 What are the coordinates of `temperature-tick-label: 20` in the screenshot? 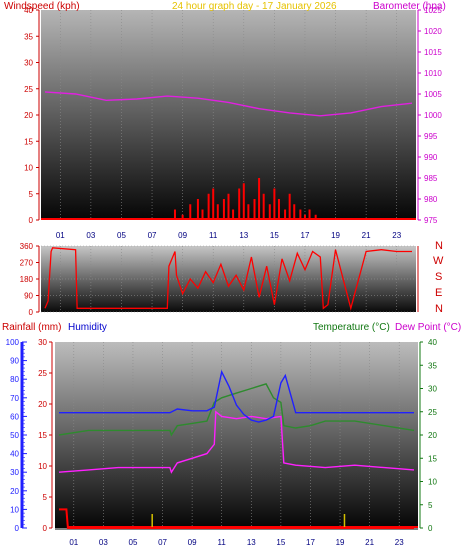 It's located at (432, 435).